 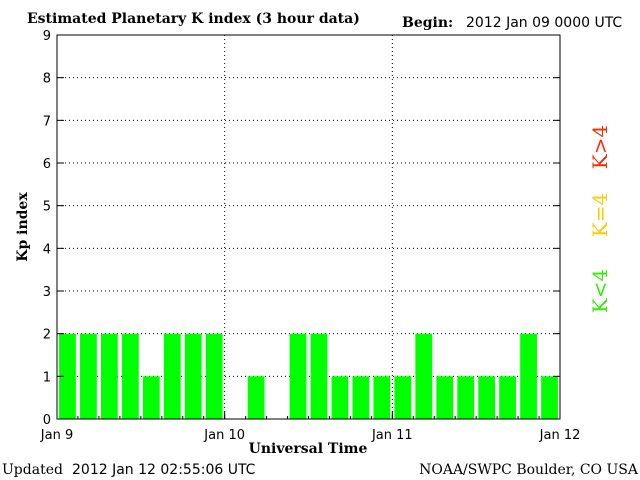 What do you see at coordinates (308, 449) in the screenshot?
I see `x-axis-label: Universal Time` at bounding box center [308, 449].